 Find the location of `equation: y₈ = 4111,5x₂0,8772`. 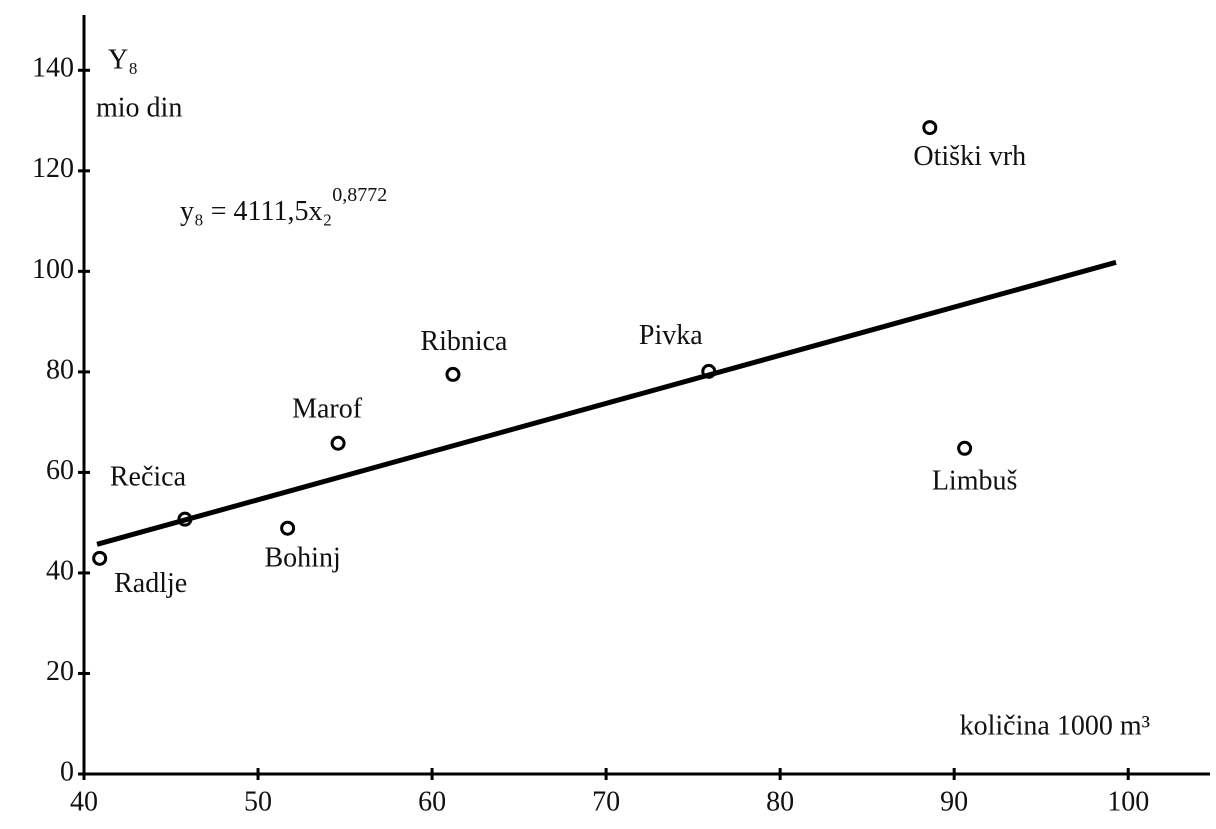

equation: y₈ = 4111,5x₂0,8772 is located at coordinates (283, 206).